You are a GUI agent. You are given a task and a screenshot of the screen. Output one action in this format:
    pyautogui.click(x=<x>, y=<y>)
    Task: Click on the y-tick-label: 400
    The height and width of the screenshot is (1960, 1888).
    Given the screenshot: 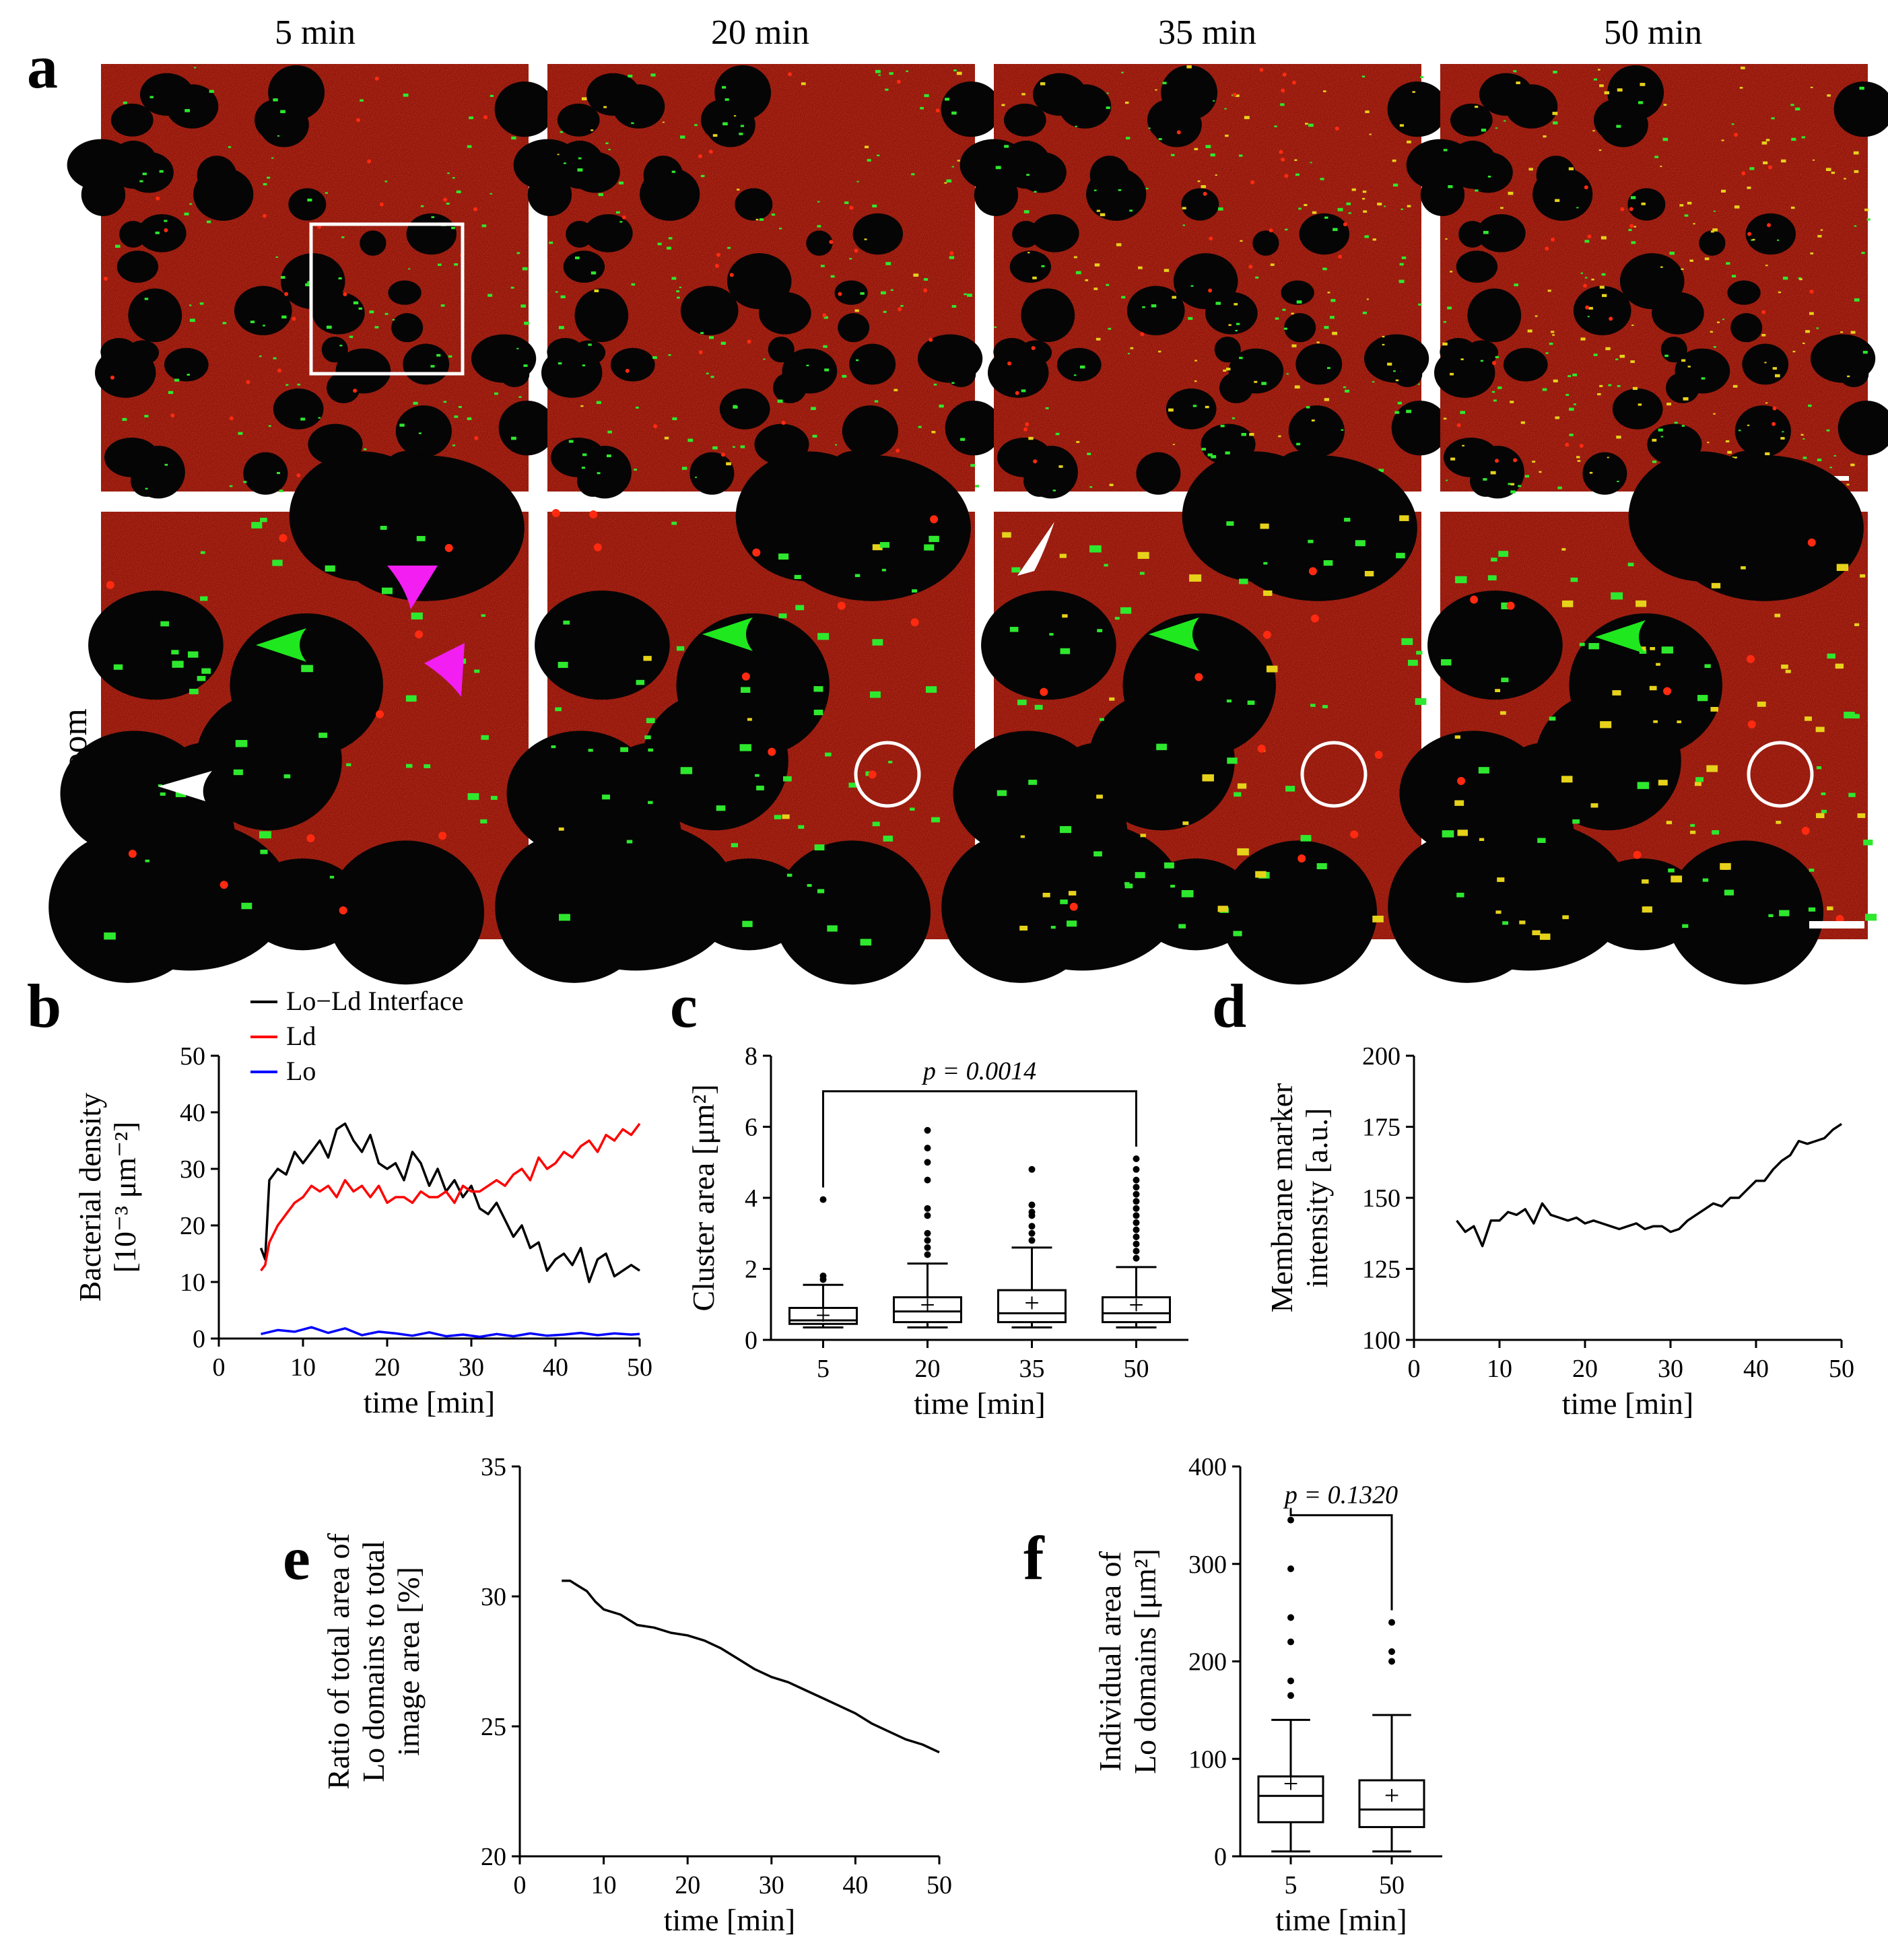 What is the action you would take?
    pyautogui.click(x=1207, y=1467)
    